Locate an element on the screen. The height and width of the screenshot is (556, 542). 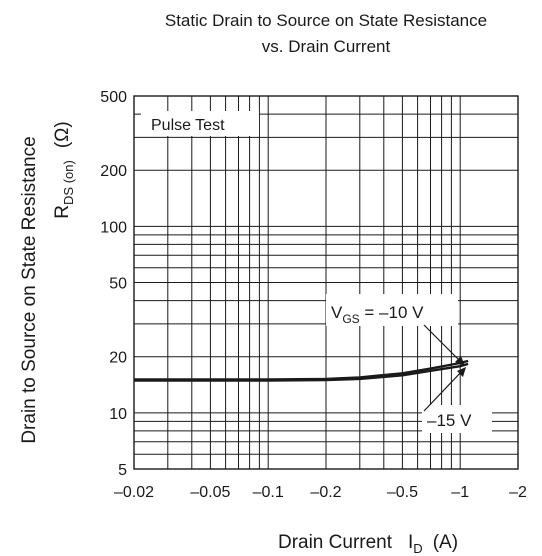
x-tick-label: –0.05 is located at coordinates (210, 492).